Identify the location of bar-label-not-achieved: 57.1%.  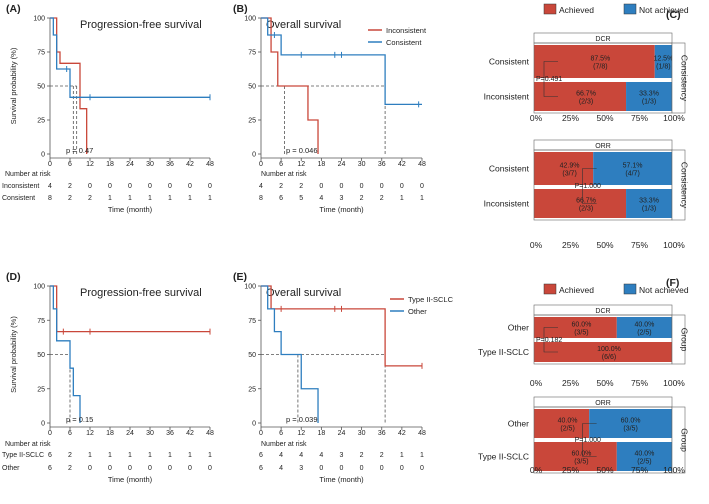
(633, 166).